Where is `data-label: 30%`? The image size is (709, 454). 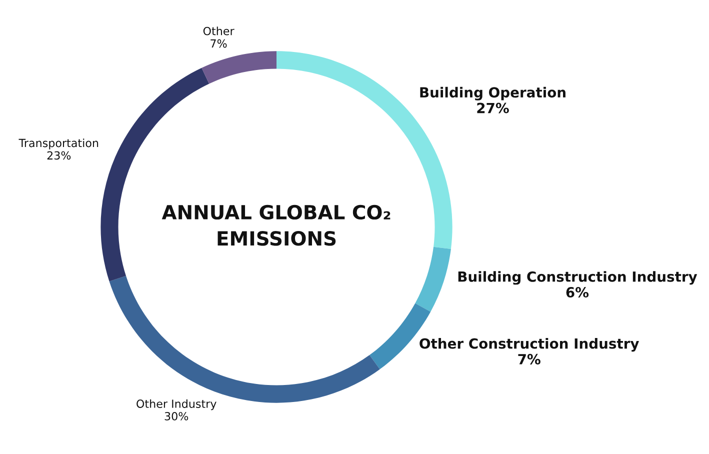
data-label: 30% is located at coordinates (176, 416).